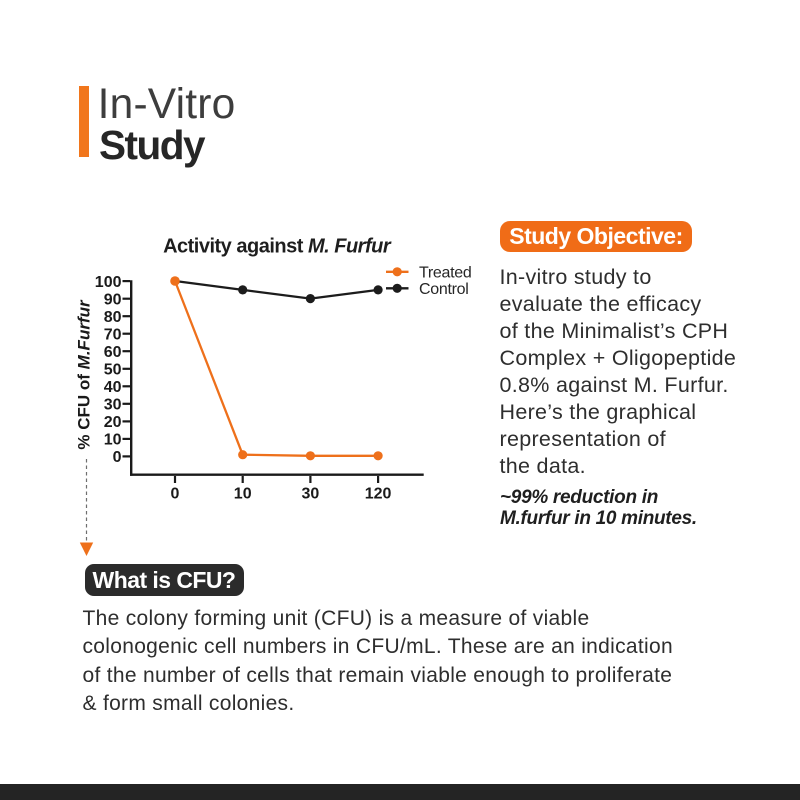 This screenshot has height=800, width=800. Describe the element at coordinates (378, 494) in the screenshot. I see `svg-text: 120` at that location.